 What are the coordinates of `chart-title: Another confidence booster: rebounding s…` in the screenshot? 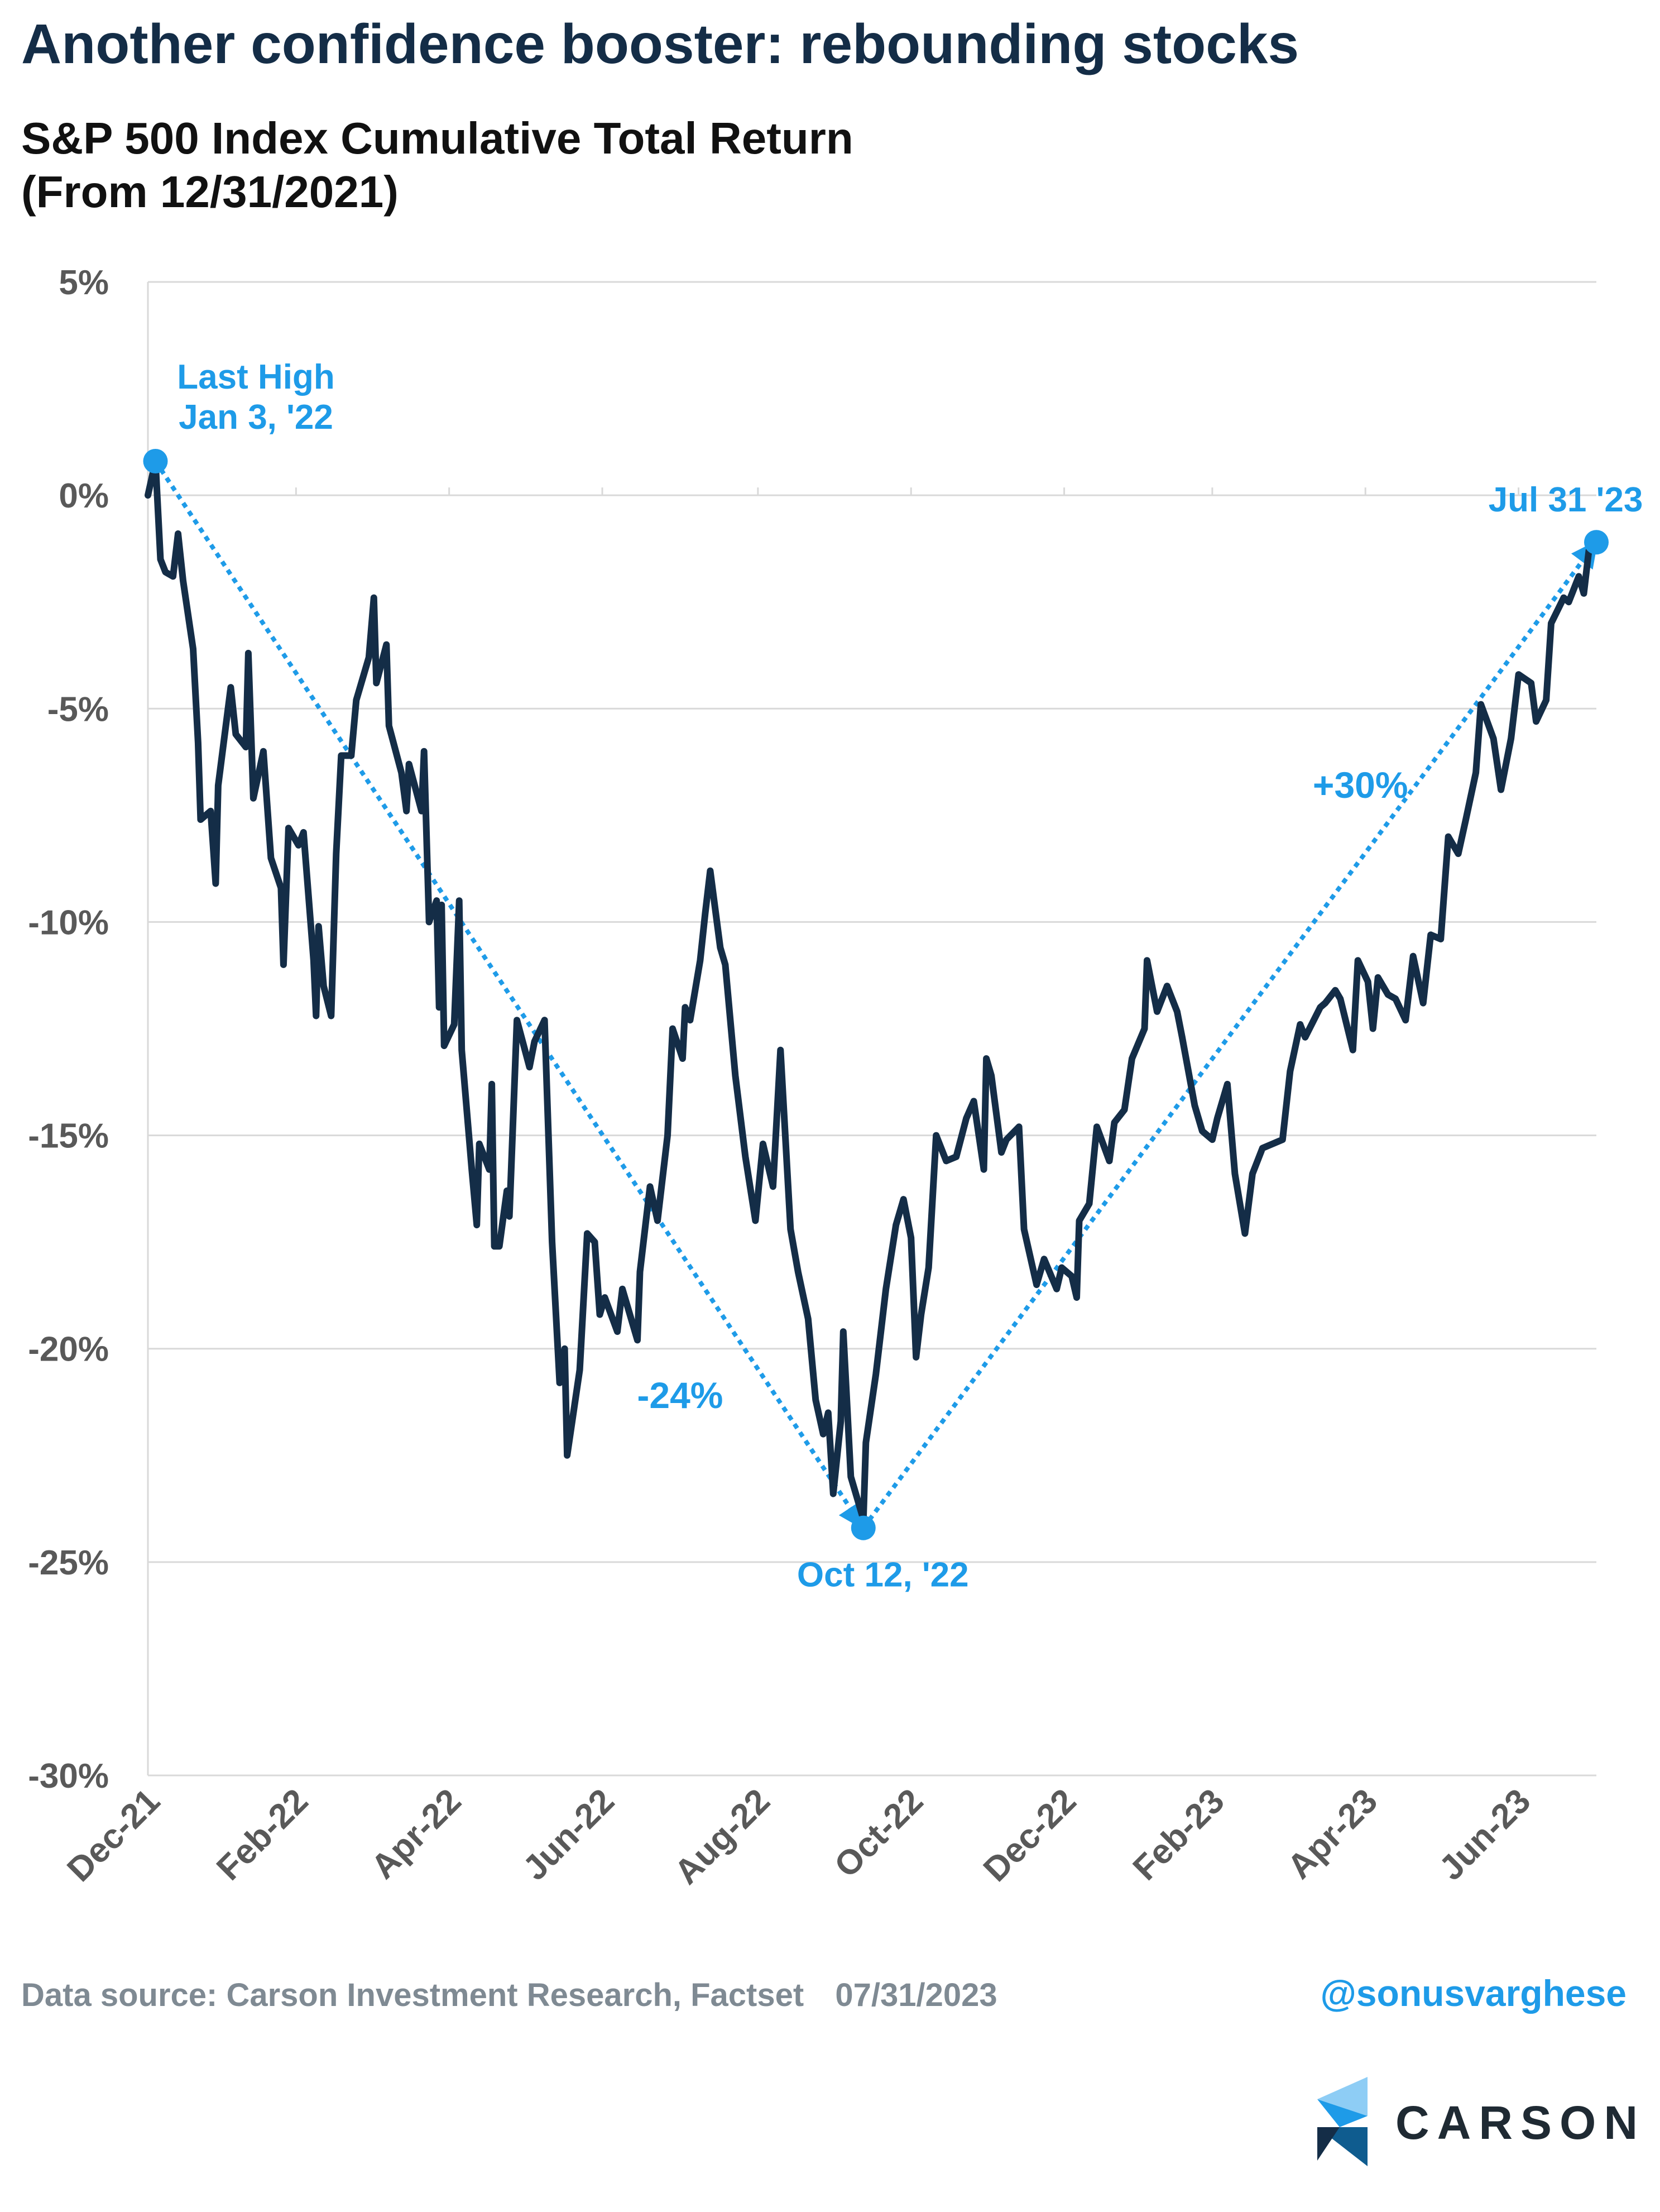 It's located at (660, 44).